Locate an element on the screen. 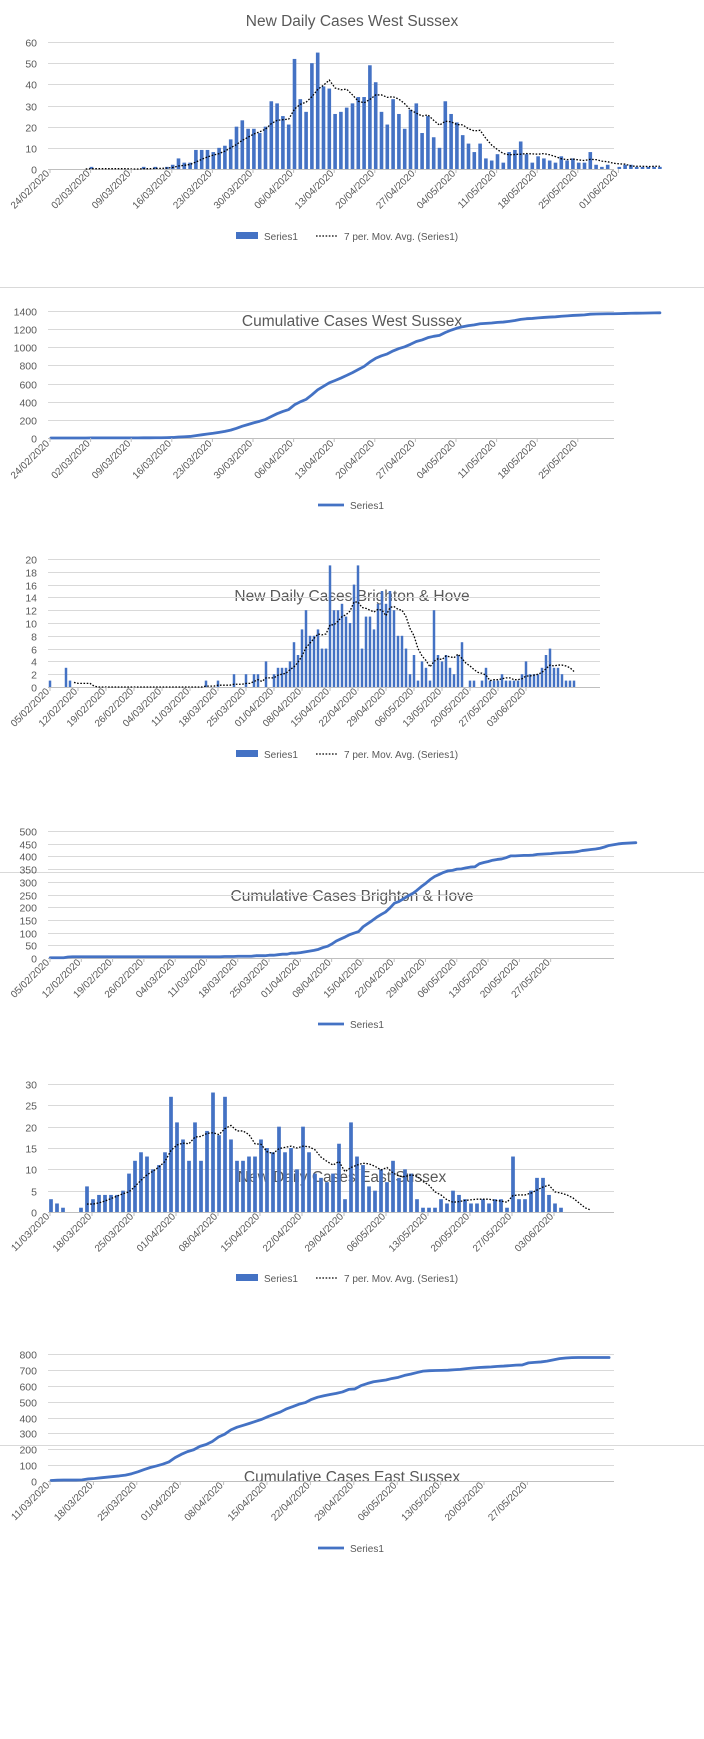 This screenshot has height=1739, width=704. y-tick-label: 25 is located at coordinates (31, 1107).